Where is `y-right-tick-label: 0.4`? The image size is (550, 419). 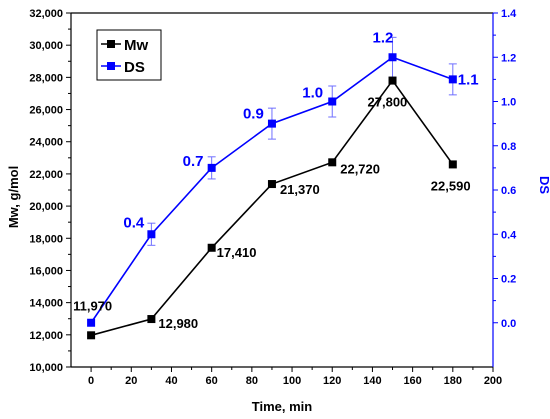 y-right-tick-label: 0.4 is located at coordinates (509, 235).